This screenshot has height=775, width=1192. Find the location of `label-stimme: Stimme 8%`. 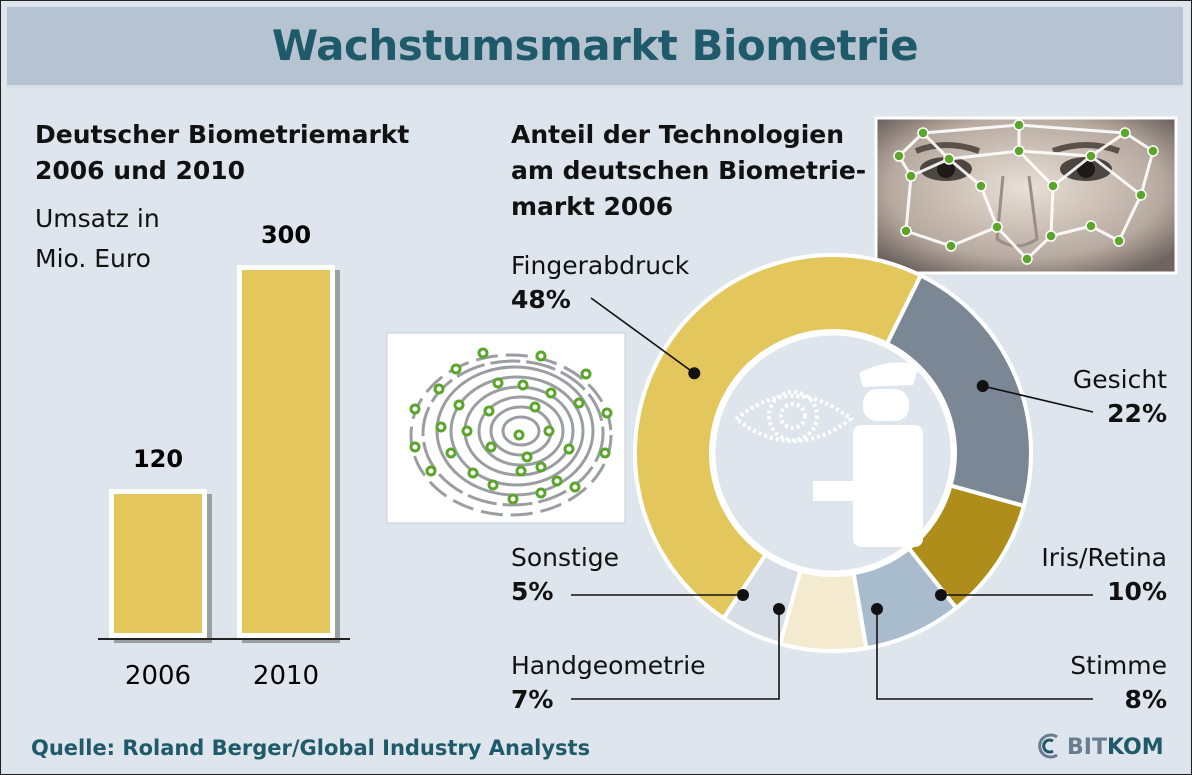

label-stimme: Stimme 8% is located at coordinates (1087, 683).